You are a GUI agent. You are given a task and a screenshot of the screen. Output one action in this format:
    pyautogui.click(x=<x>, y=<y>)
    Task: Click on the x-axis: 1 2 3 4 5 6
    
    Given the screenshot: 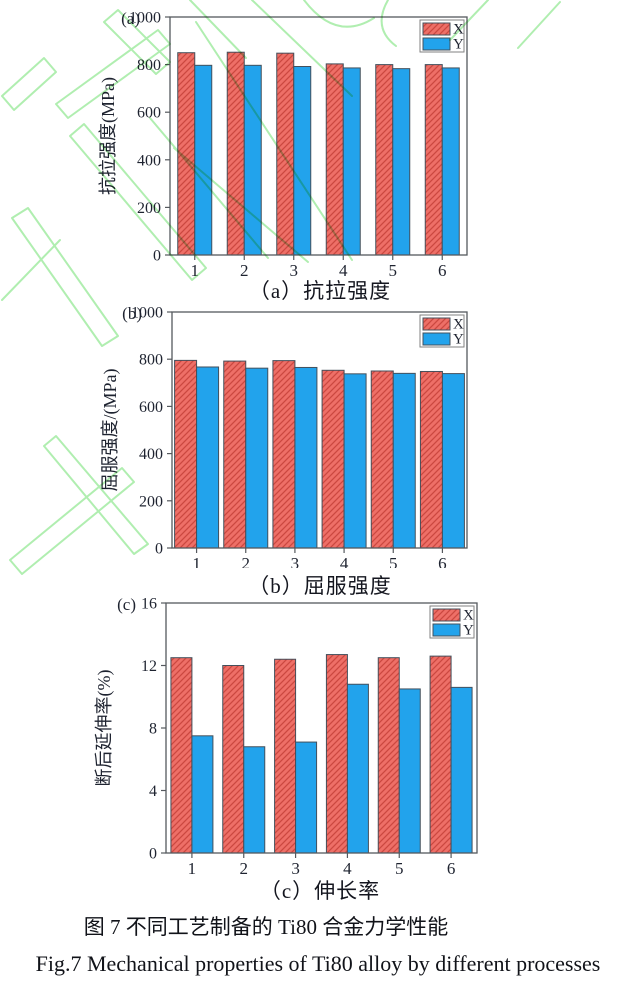 What is the action you would take?
    pyautogui.click(x=319, y=558)
    